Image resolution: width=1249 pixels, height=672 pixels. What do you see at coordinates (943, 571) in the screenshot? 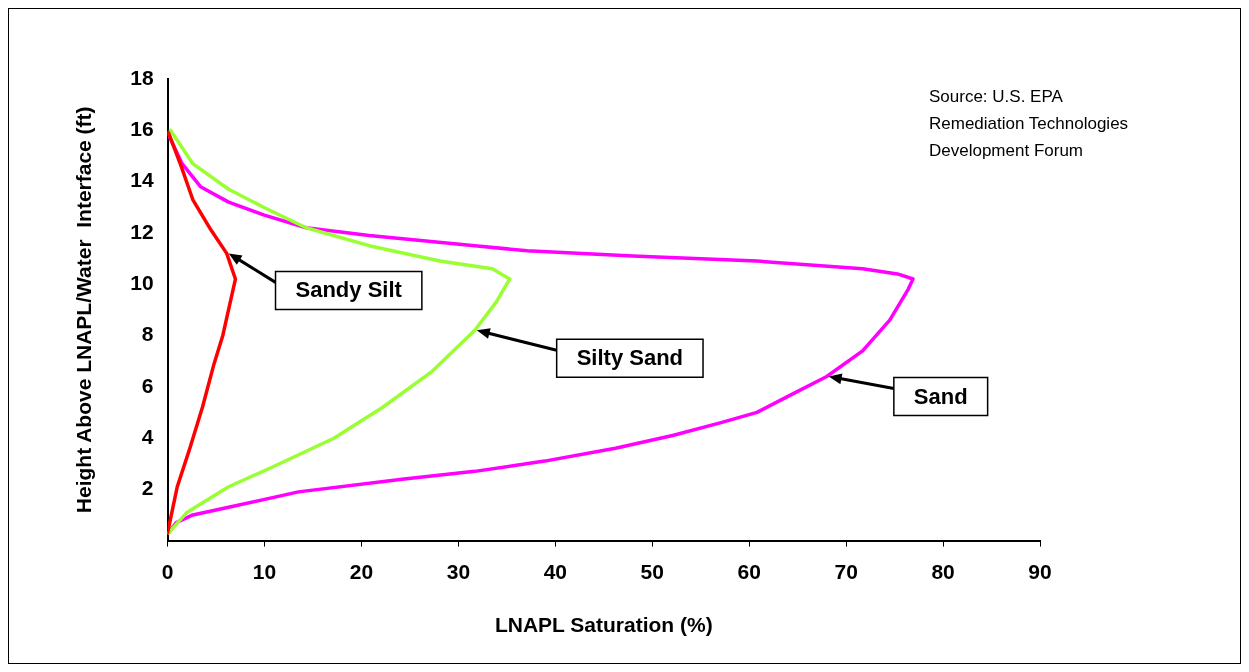
I see `x-tick-label: 80` at bounding box center [943, 571].